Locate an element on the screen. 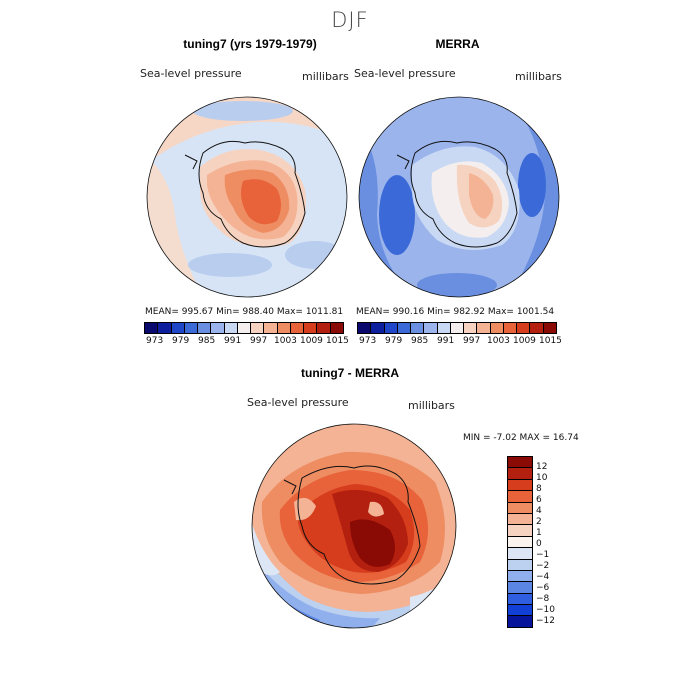 This screenshot has height=700, width=700. panel2-stats: MEAN= 990.16 Min= 982.92 Max= 1001.54 is located at coordinates (455, 312).